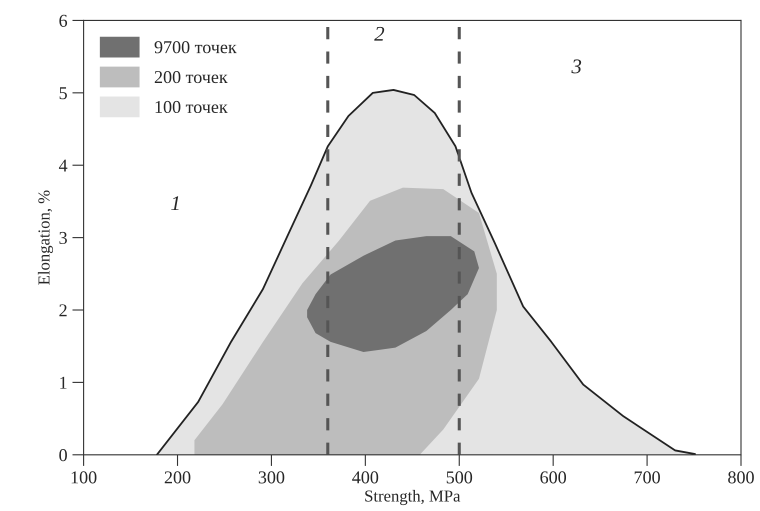 The image size is (760, 511). I want to click on x-tick-label: 700, so click(647, 477).